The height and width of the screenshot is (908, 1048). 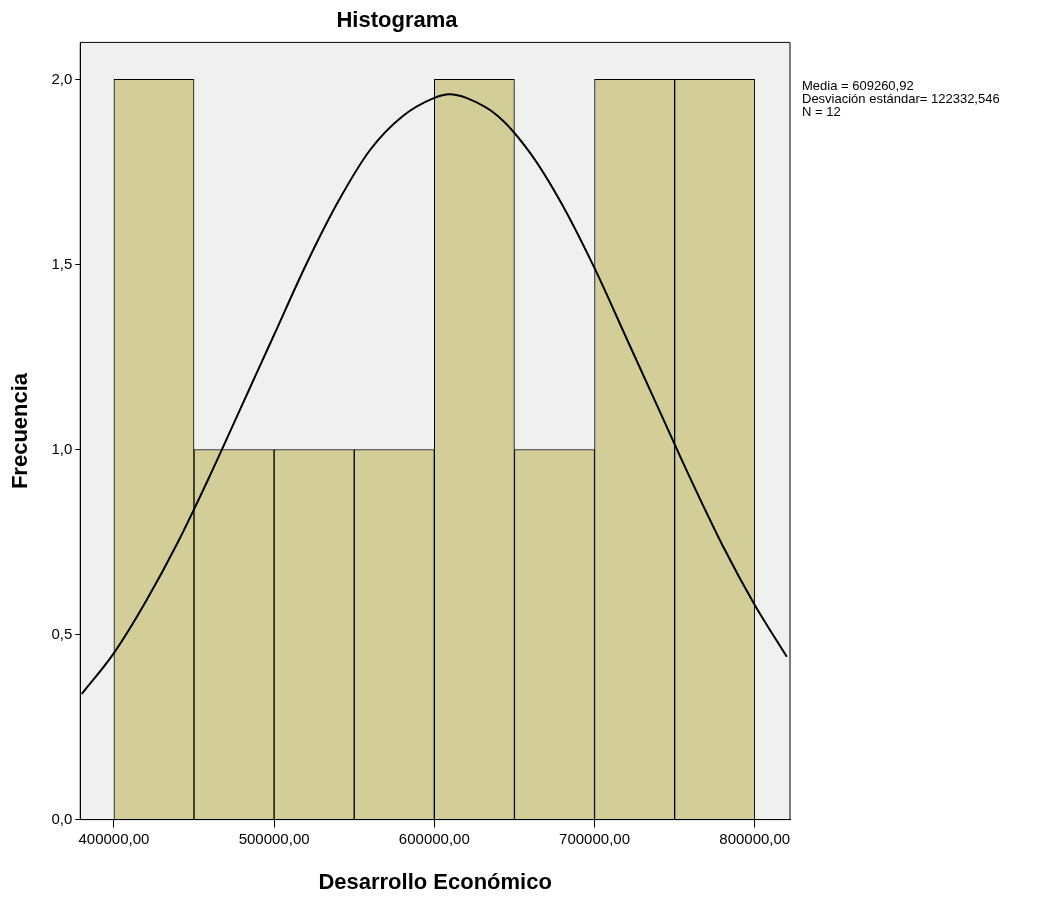 I want to click on text: N = 12, so click(x=821, y=112).